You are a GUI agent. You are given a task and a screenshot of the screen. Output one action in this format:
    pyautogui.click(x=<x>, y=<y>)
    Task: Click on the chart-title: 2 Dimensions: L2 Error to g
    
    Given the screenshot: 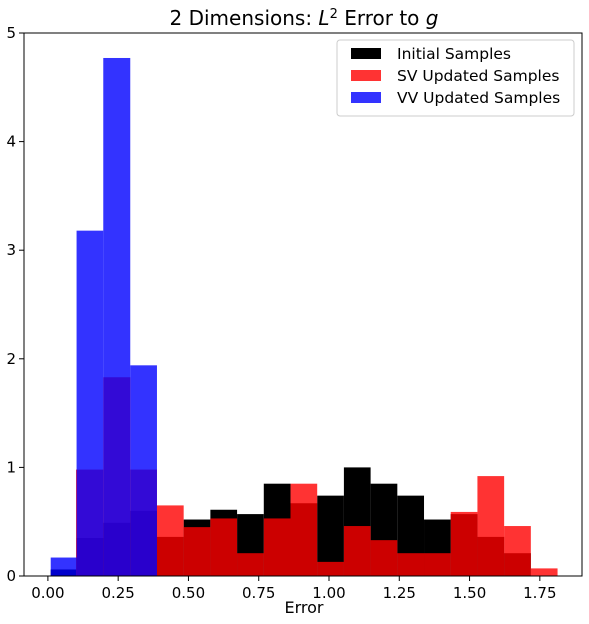 What is the action you would take?
    pyautogui.click(x=304, y=18)
    